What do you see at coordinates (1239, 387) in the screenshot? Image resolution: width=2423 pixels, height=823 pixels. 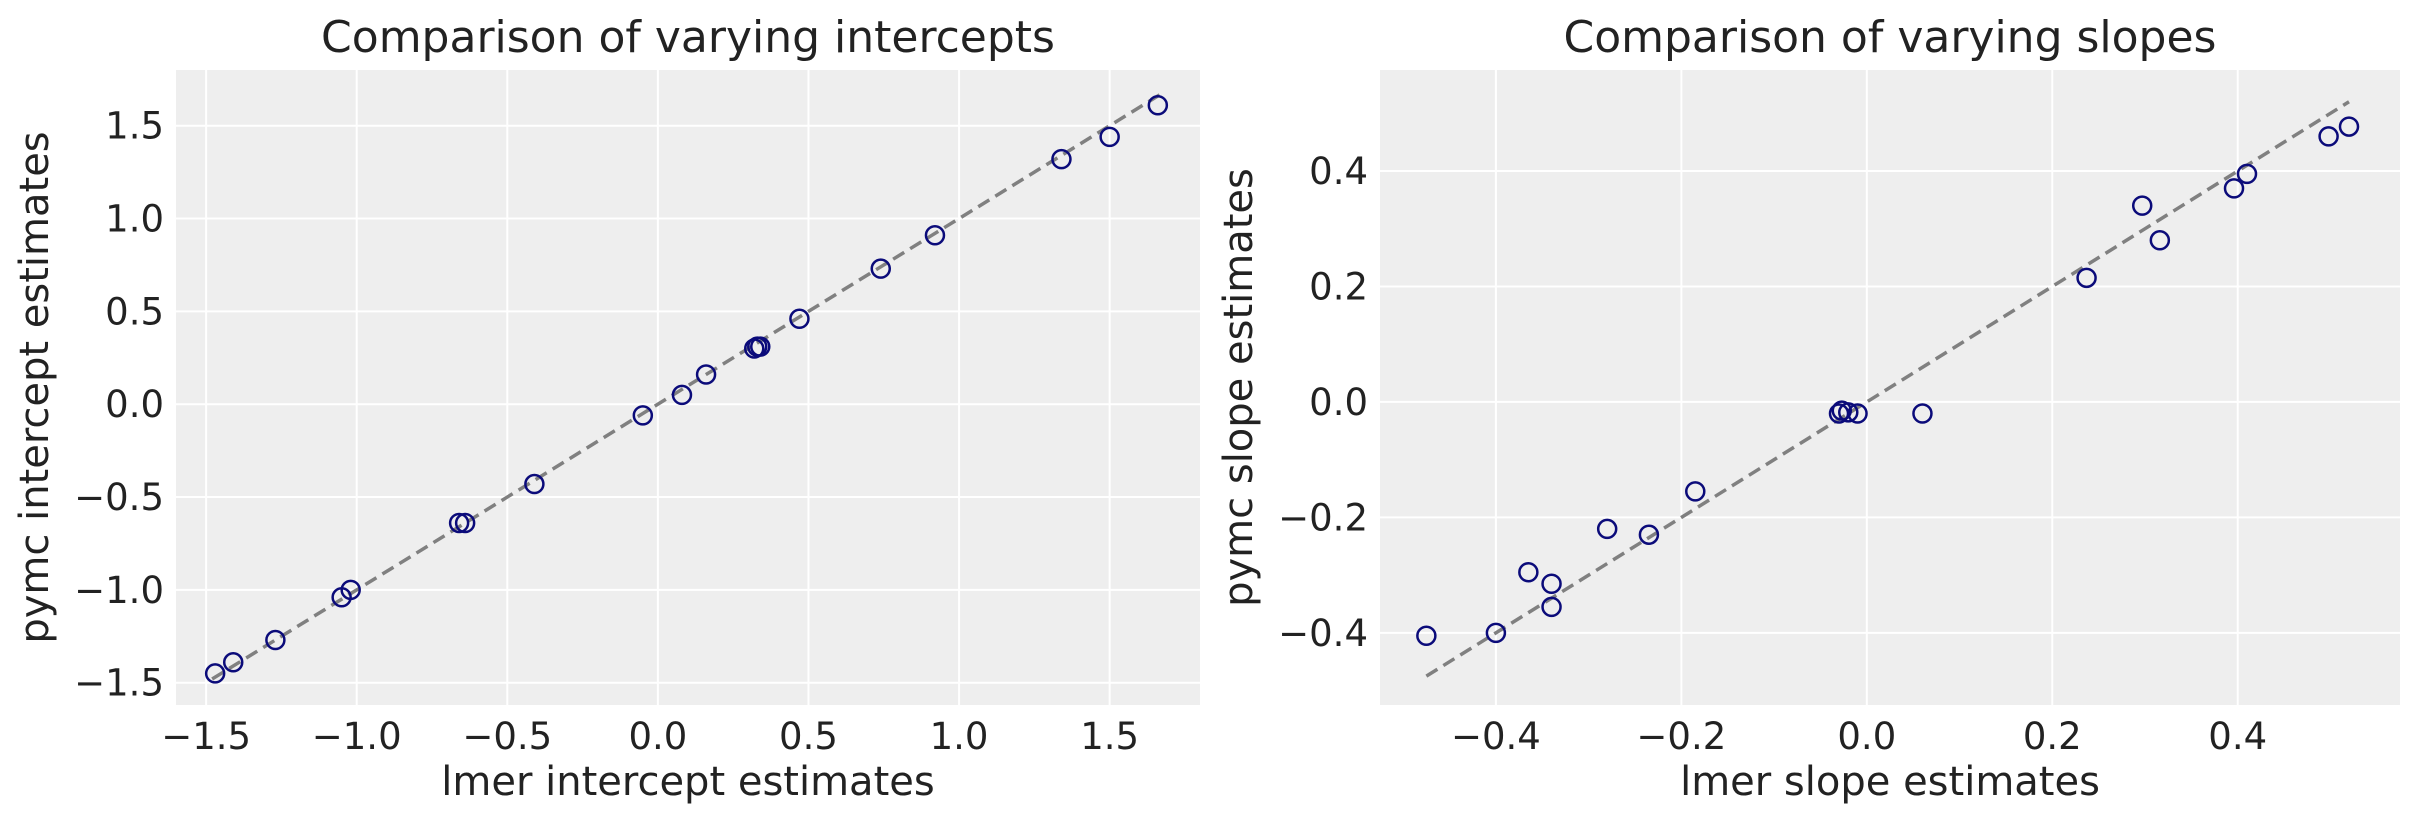 I see `slopes-y-axis-label: pymc slope estimates` at bounding box center [1239, 387].